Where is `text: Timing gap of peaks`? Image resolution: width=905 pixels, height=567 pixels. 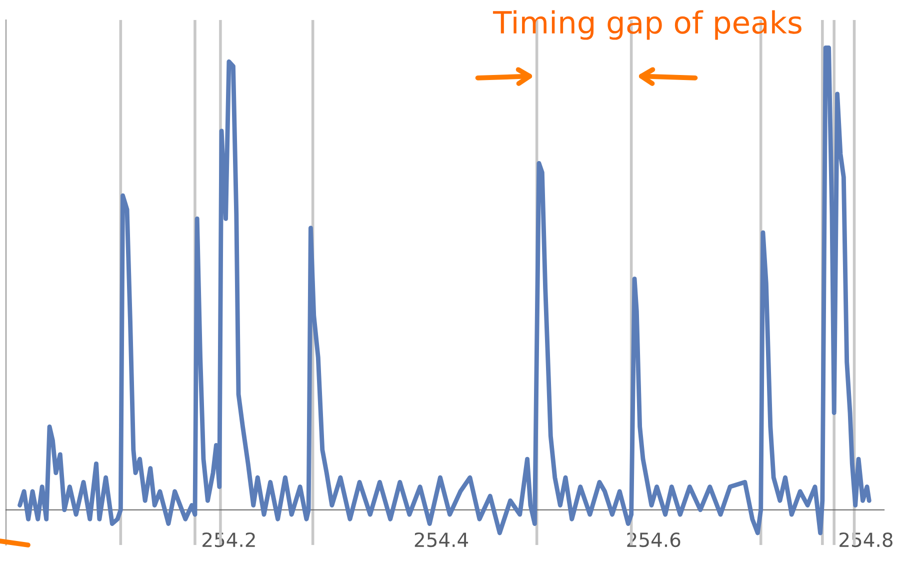
text: Timing gap of peaks is located at coordinates (647, 25).